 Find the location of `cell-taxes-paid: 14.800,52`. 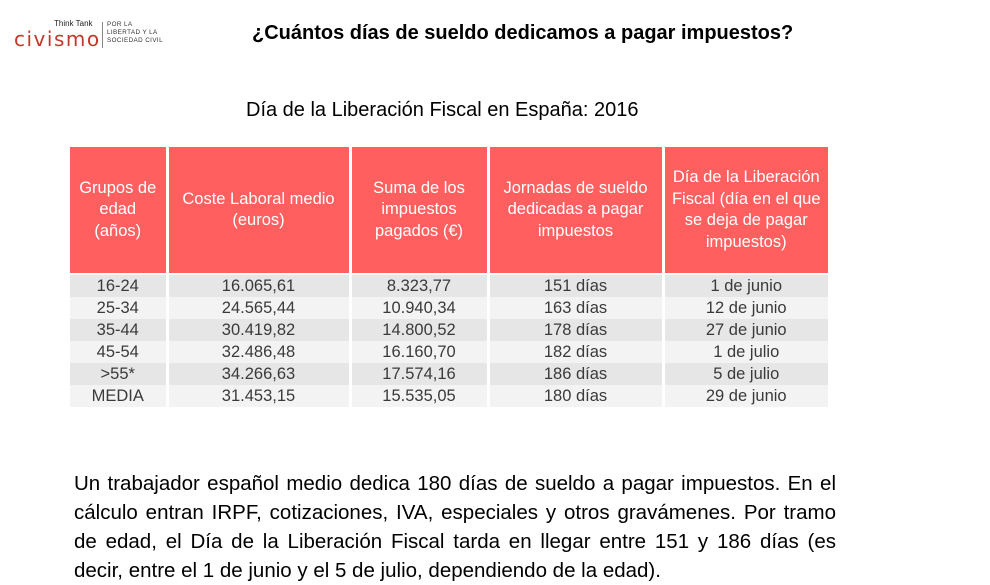

cell-taxes-paid: 14.800,52 is located at coordinates (420, 330).